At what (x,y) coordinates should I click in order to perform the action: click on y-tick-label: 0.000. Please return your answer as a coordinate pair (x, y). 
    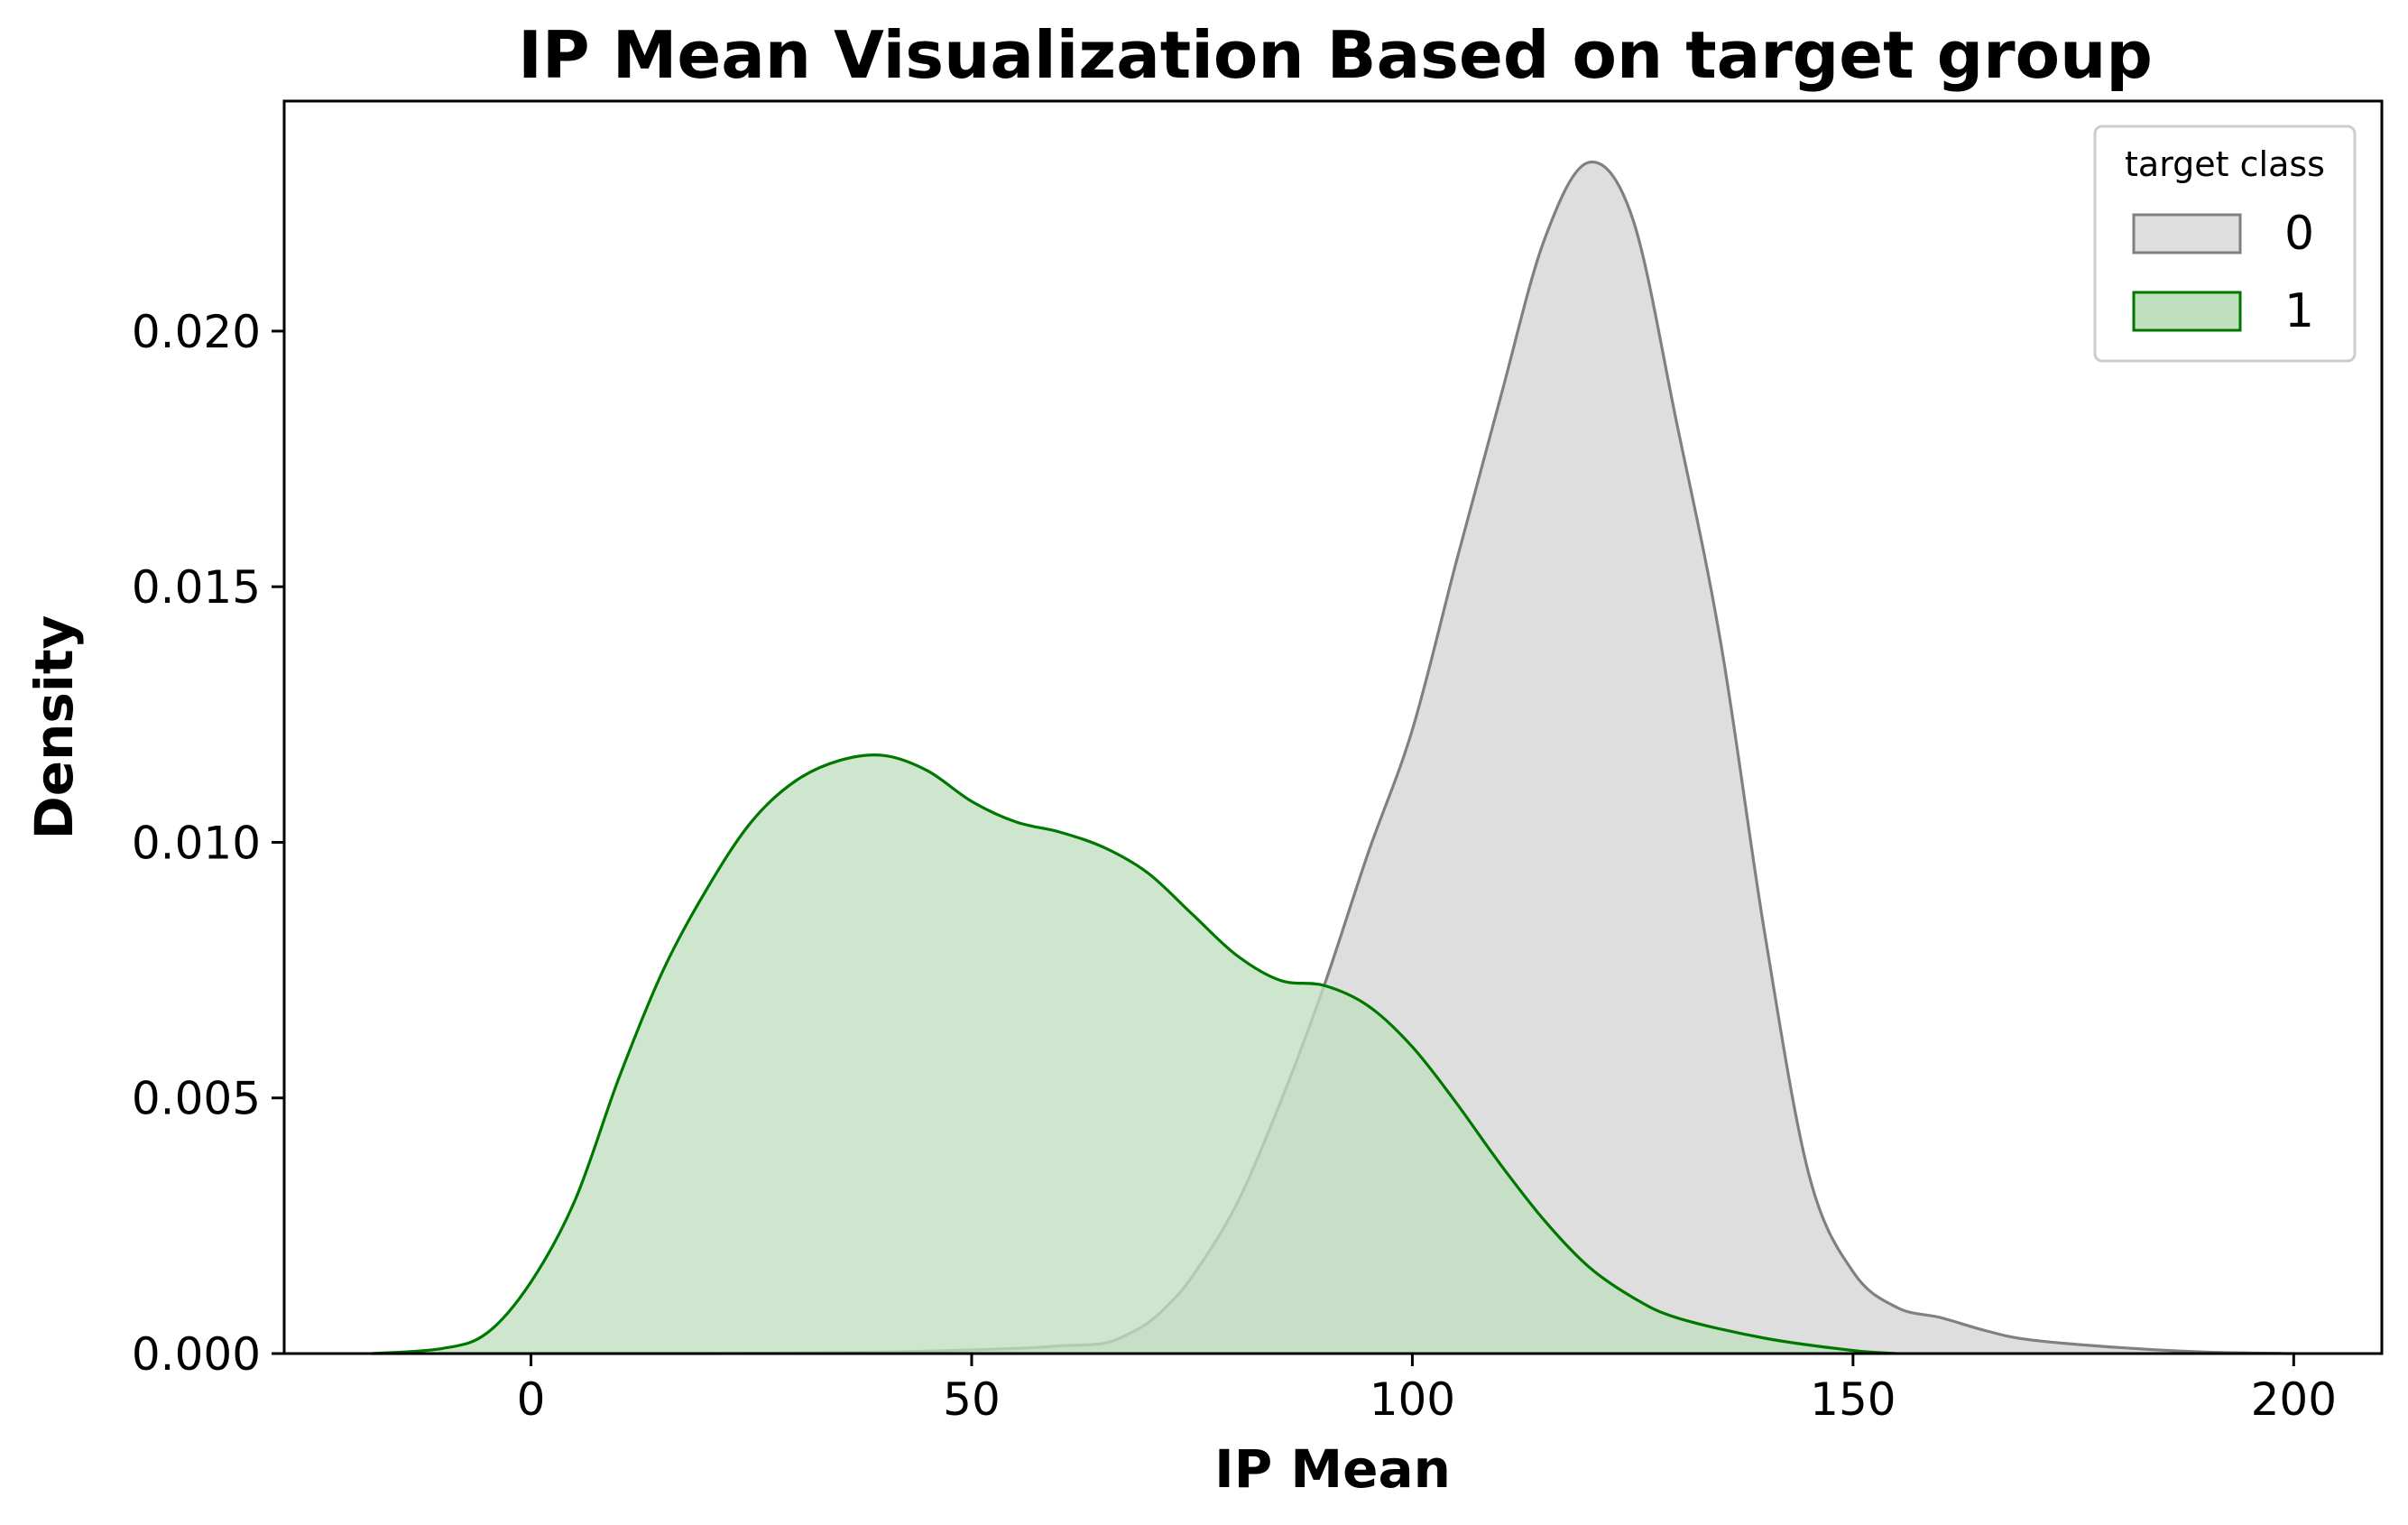
    Looking at the image, I should click on (196, 1354).